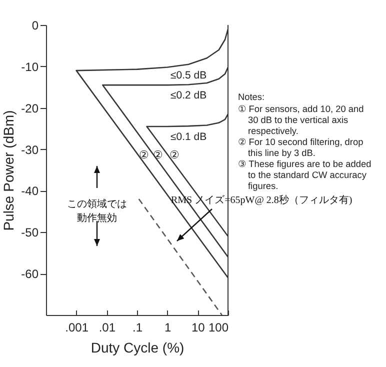  What do you see at coordinates (30, 149) in the screenshot?
I see `y-tick-label: -30` at bounding box center [30, 149].